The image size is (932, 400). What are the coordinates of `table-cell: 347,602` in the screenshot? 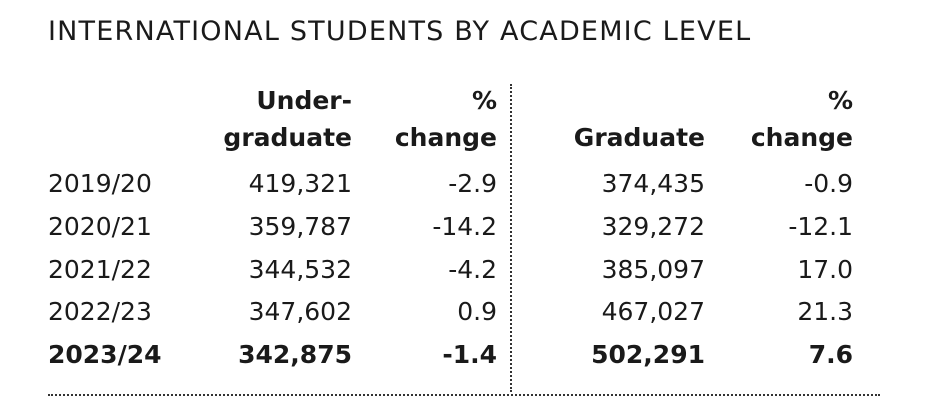 It's located at (300, 312).